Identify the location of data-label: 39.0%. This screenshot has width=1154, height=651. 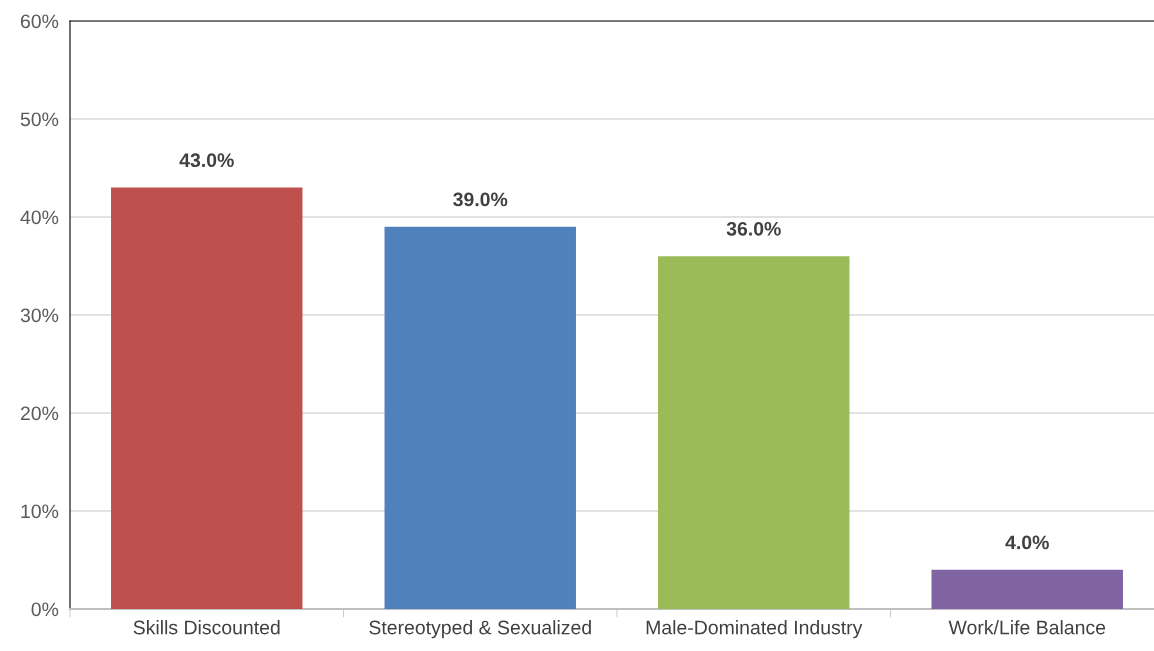
(480, 199).